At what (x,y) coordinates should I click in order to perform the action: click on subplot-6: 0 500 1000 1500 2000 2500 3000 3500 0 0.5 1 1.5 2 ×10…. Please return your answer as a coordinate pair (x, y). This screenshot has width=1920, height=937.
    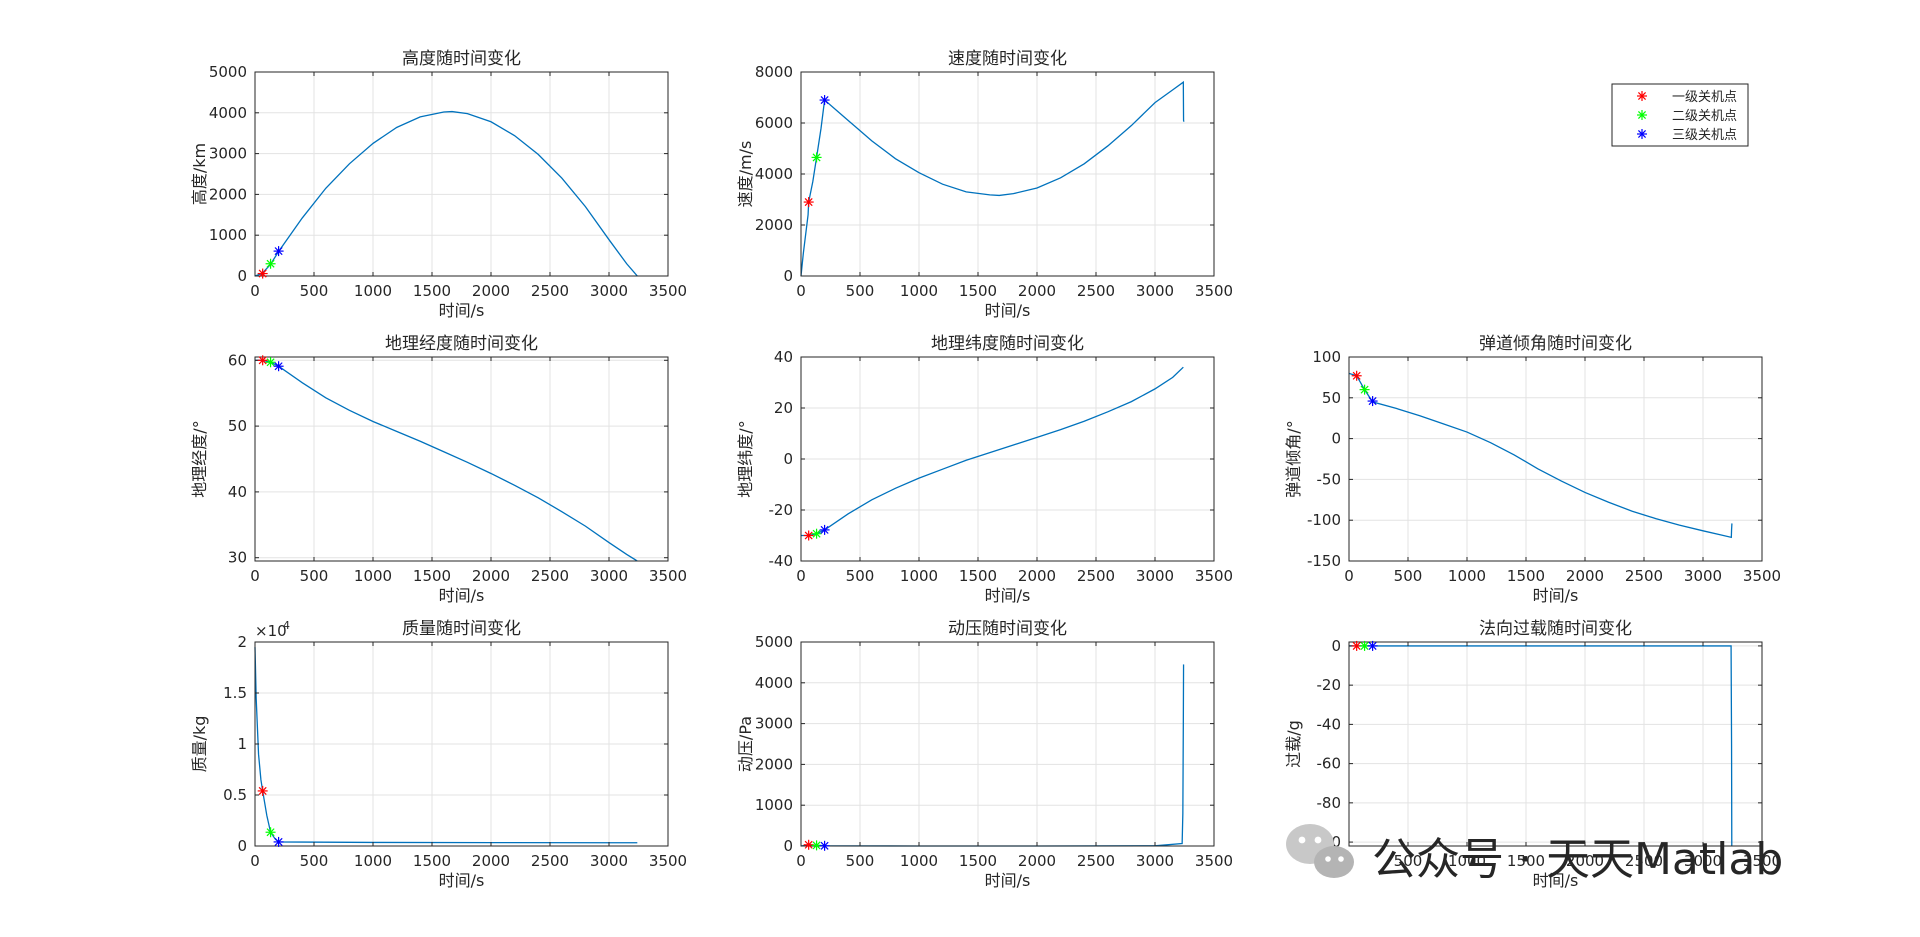
    Looking at the image, I should click on (438, 754).